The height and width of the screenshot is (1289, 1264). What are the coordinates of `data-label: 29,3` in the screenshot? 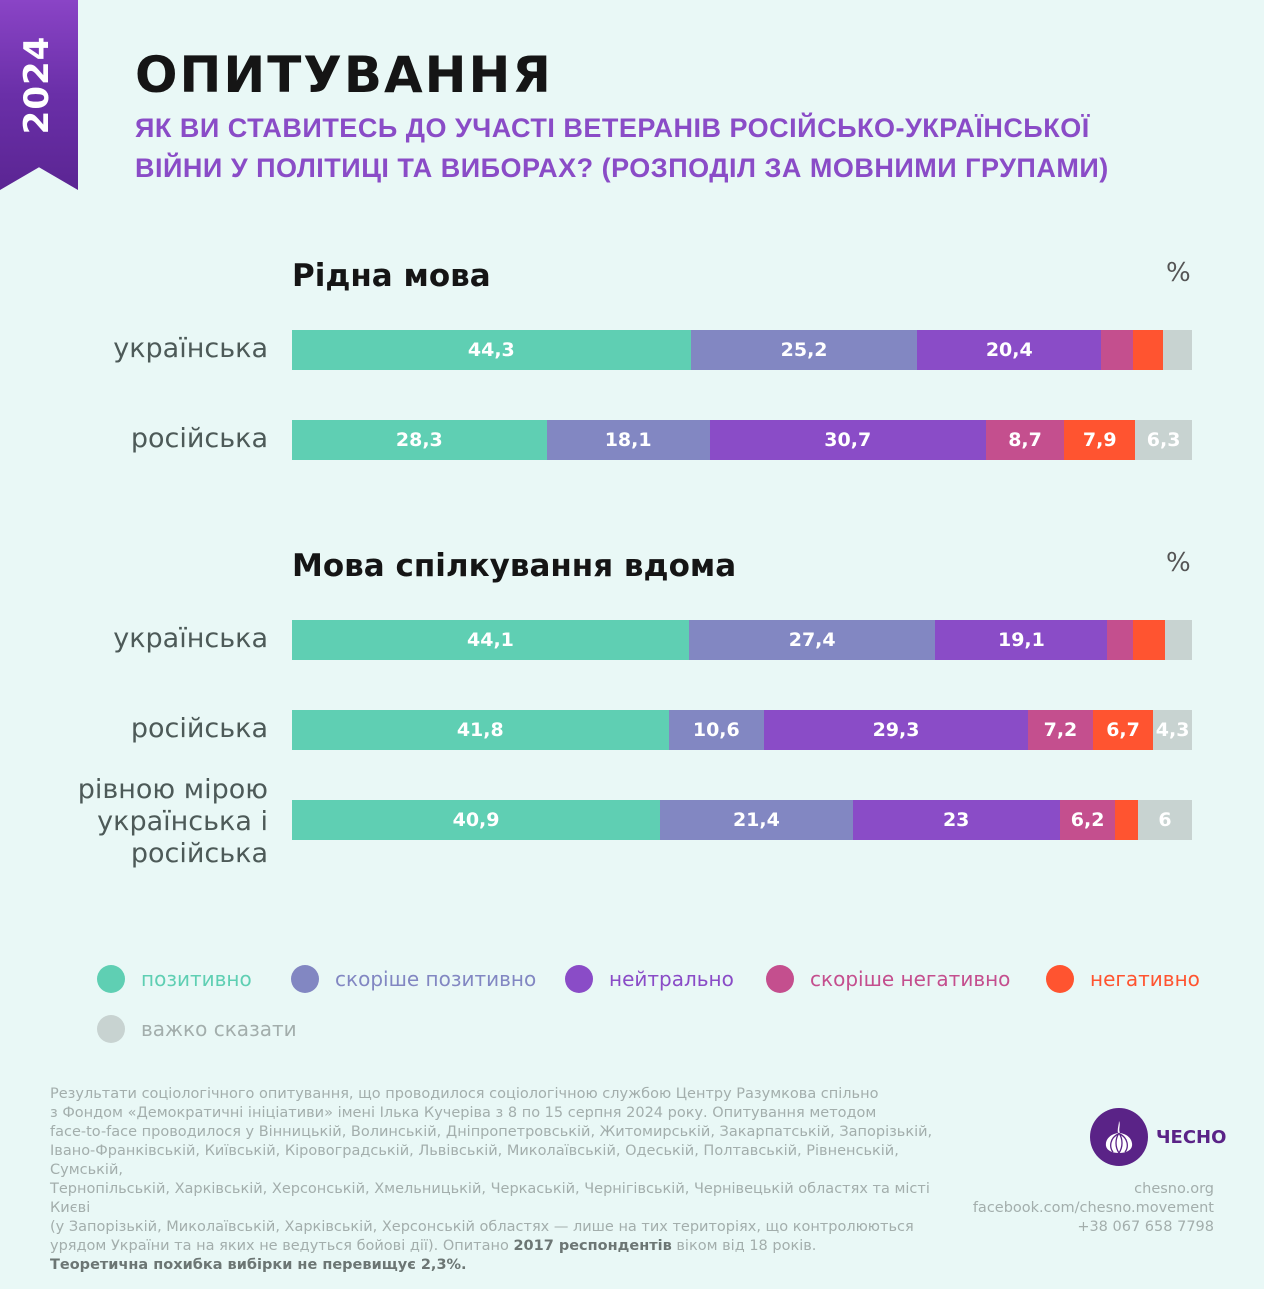 It's located at (896, 730).